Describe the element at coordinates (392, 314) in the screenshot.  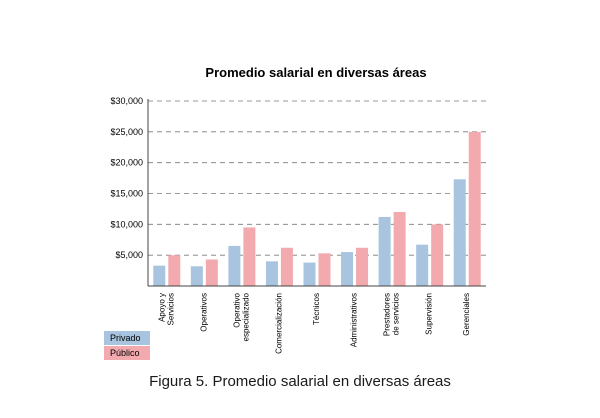
I see `category-label: Prestadoresde servicios` at that location.